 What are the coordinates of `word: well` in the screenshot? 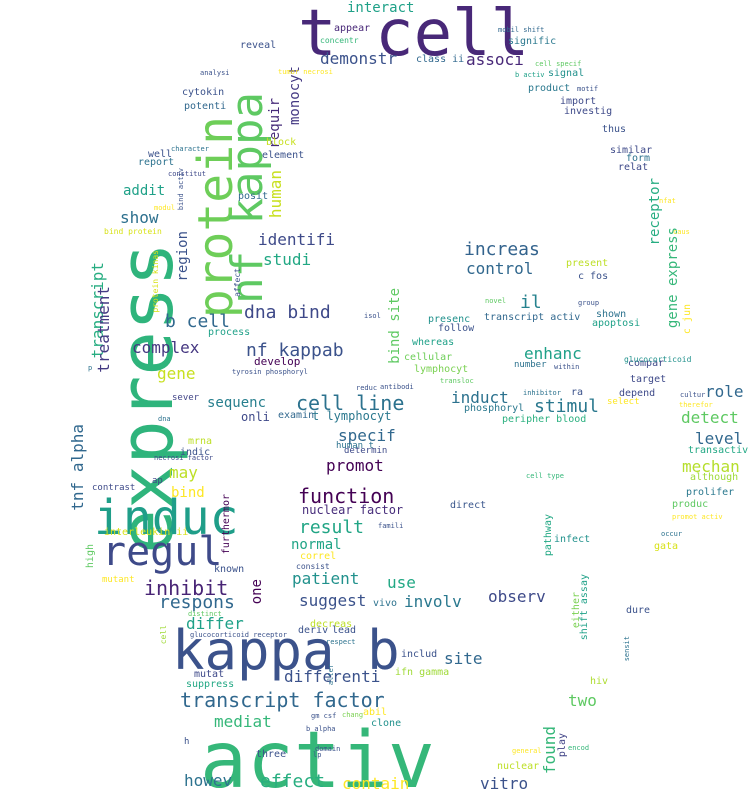 It's located at (160, 154).